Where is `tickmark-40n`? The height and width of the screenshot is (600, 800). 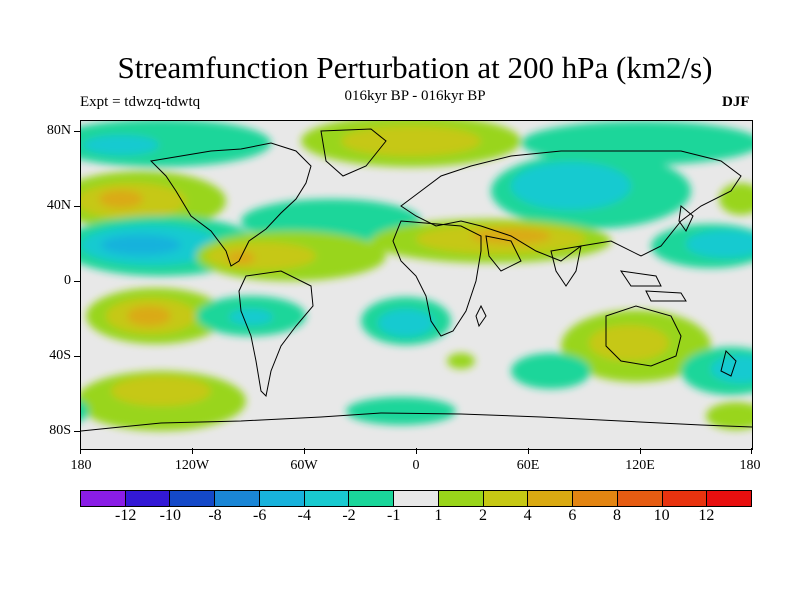 tickmark-40n is located at coordinates (77, 206).